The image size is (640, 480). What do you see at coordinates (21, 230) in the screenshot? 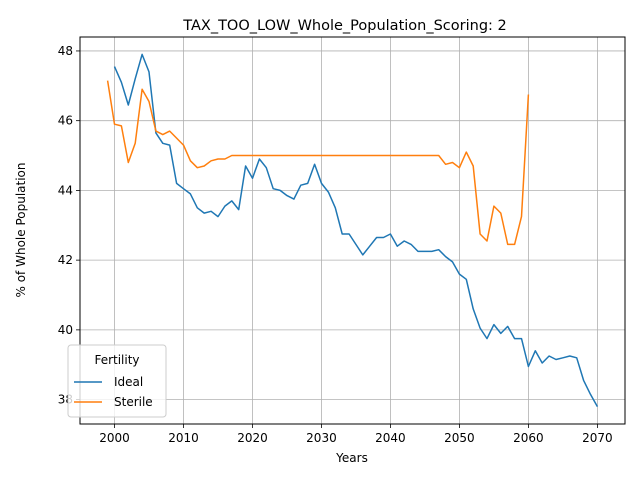
I see `y-axis-label: % of Whole Population` at bounding box center [21, 230].